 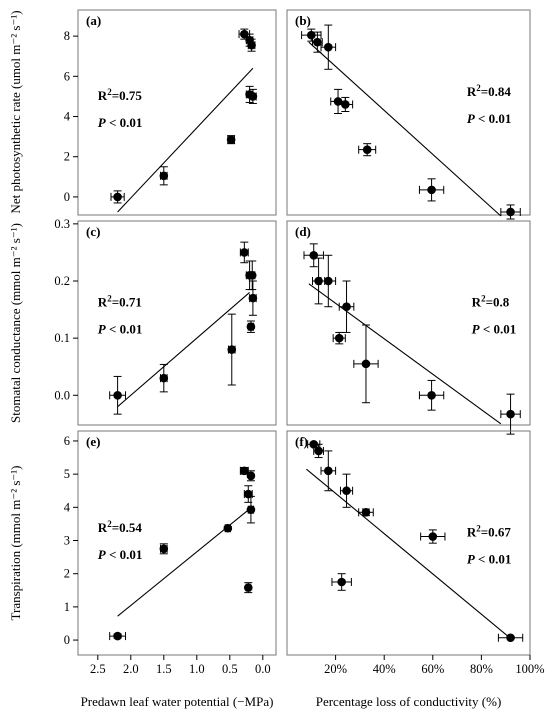 I want to click on x-tick-label: 1.0, so click(x=197, y=669).